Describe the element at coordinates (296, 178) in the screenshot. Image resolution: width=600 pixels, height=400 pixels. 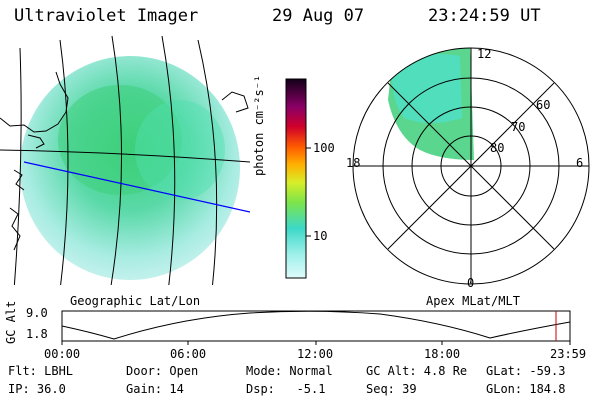
I see `colorbar` at that location.